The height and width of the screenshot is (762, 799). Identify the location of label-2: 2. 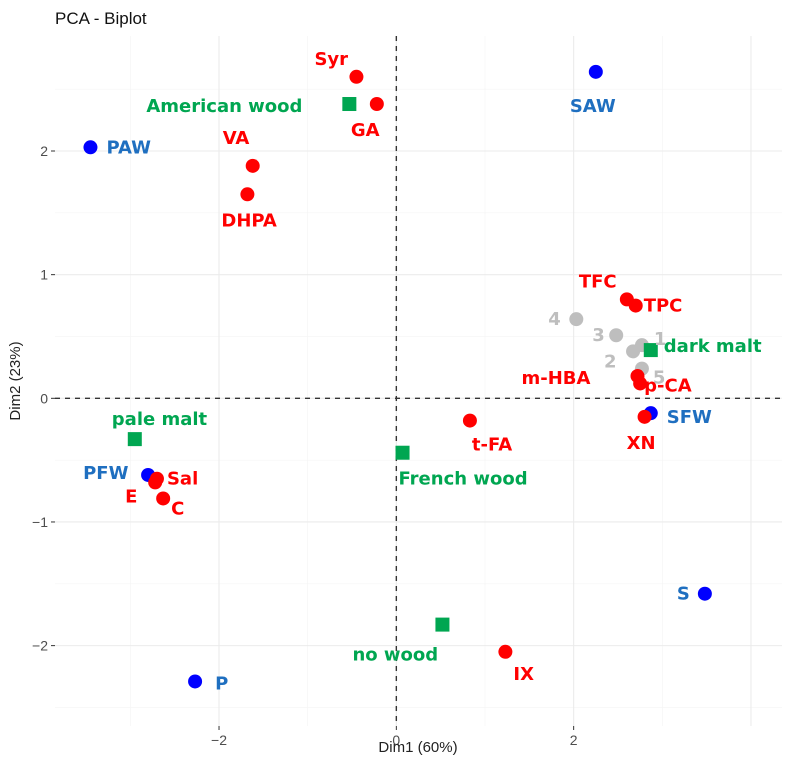
(610, 361).